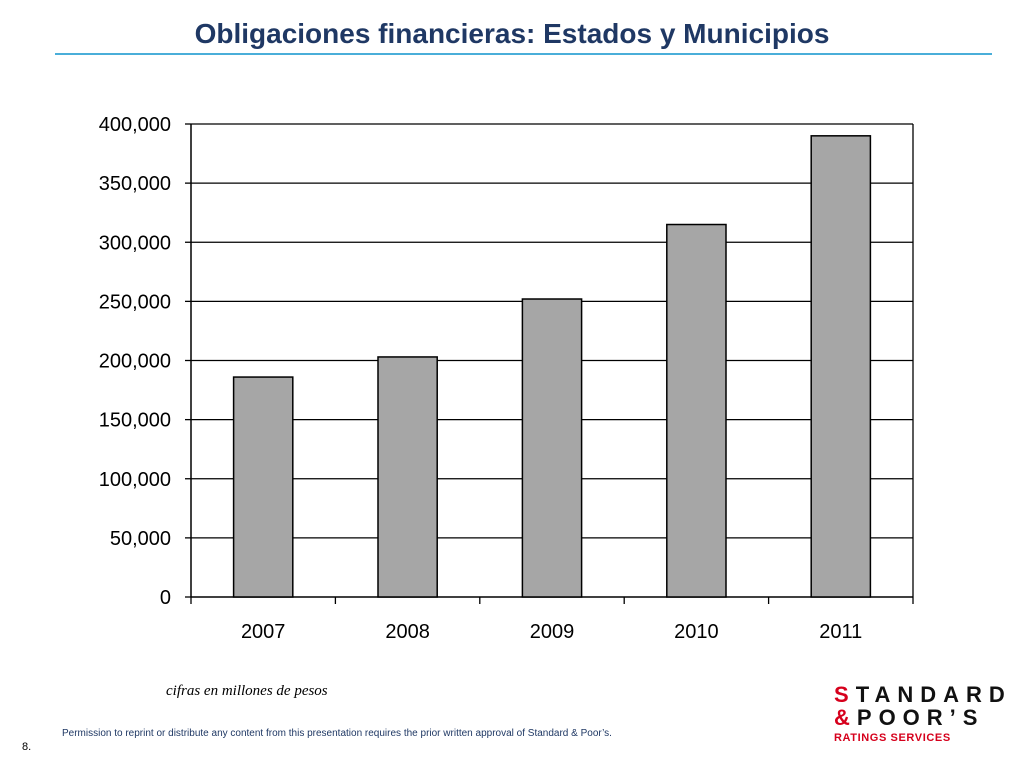 The width and height of the screenshot is (1024, 768). I want to click on y-tick-label: 50,000, so click(140, 539).